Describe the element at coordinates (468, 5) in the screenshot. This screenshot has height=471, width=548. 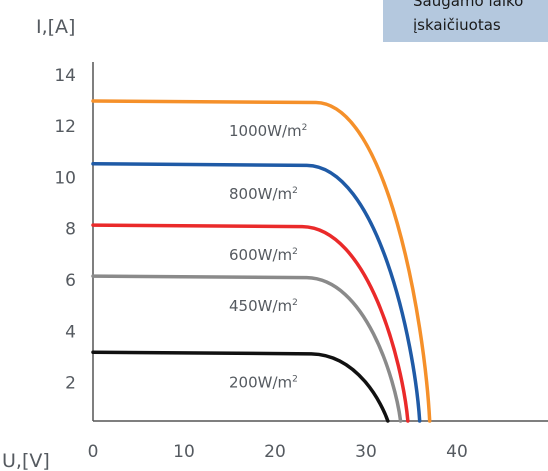
I see `callout-line-1: Saugamo laiko` at that location.